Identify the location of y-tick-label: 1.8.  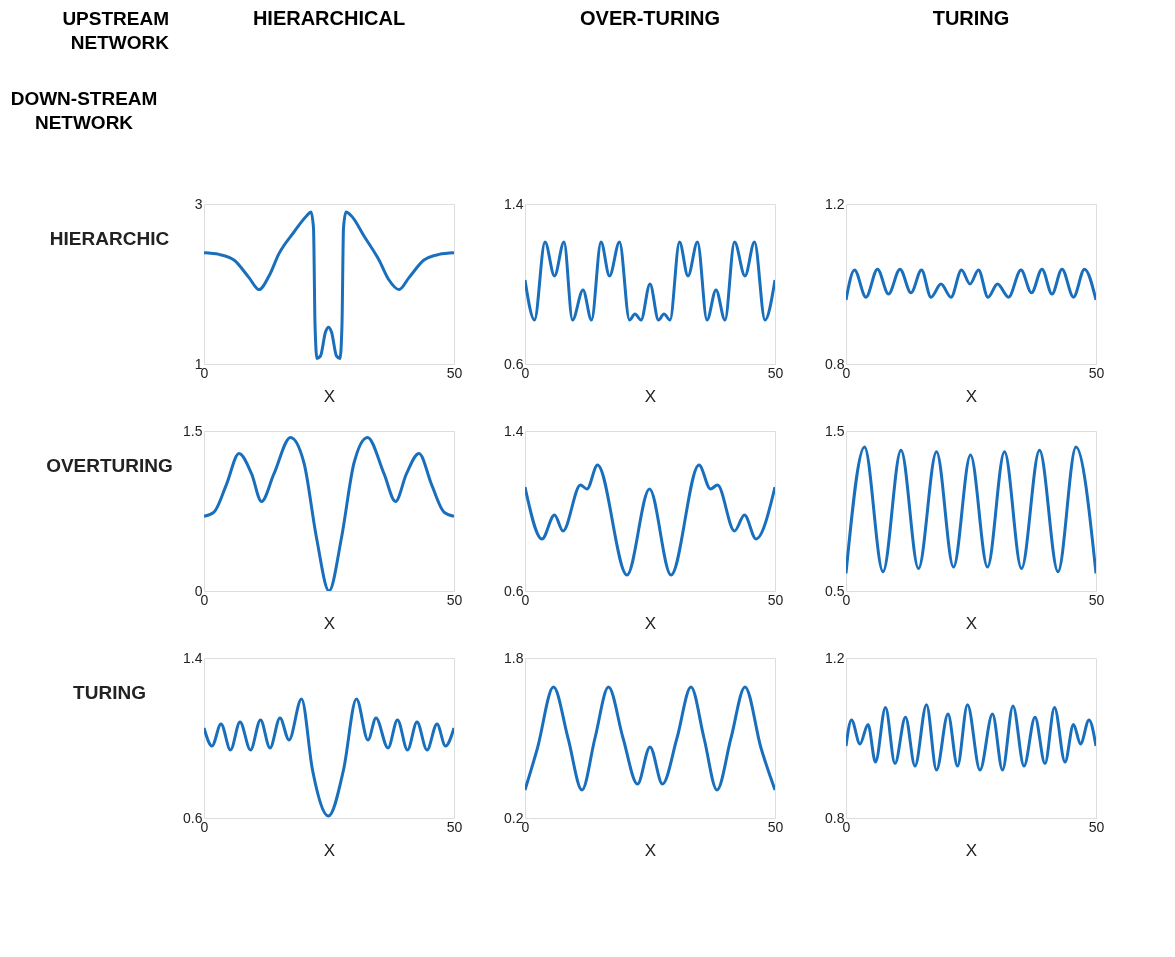
(514, 657).